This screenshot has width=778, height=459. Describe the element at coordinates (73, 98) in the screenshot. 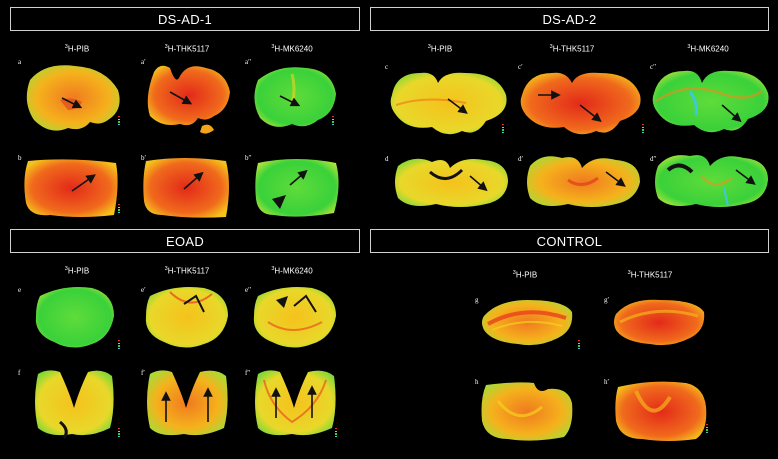

I see `autoradiograph-a` at that location.